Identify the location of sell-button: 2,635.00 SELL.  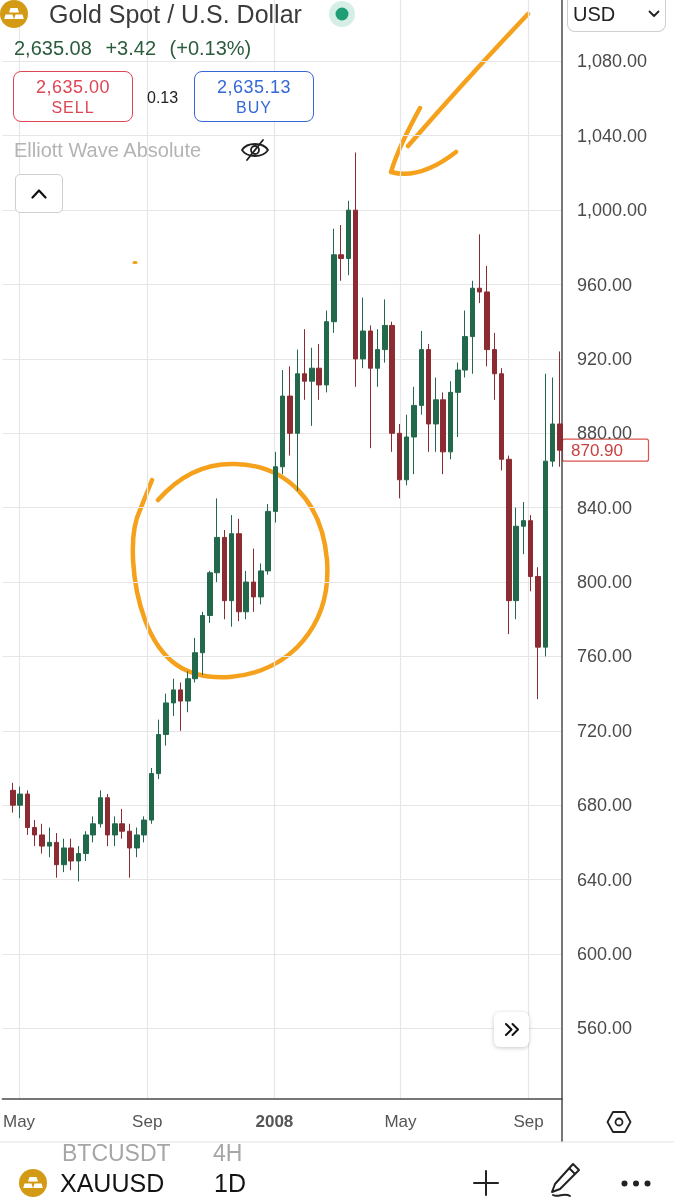
(73, 96).